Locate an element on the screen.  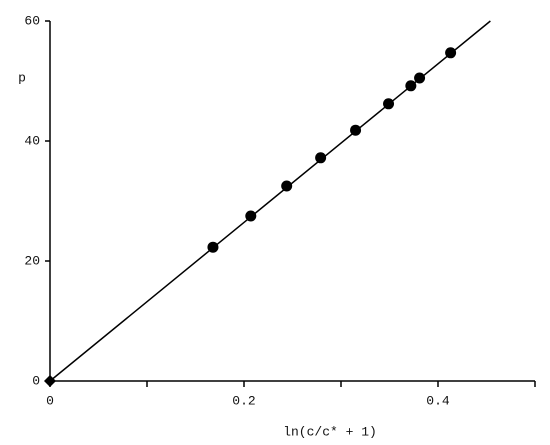
x-axis-label: ln(c/c* + 1) is located at coordinates (330, 431).